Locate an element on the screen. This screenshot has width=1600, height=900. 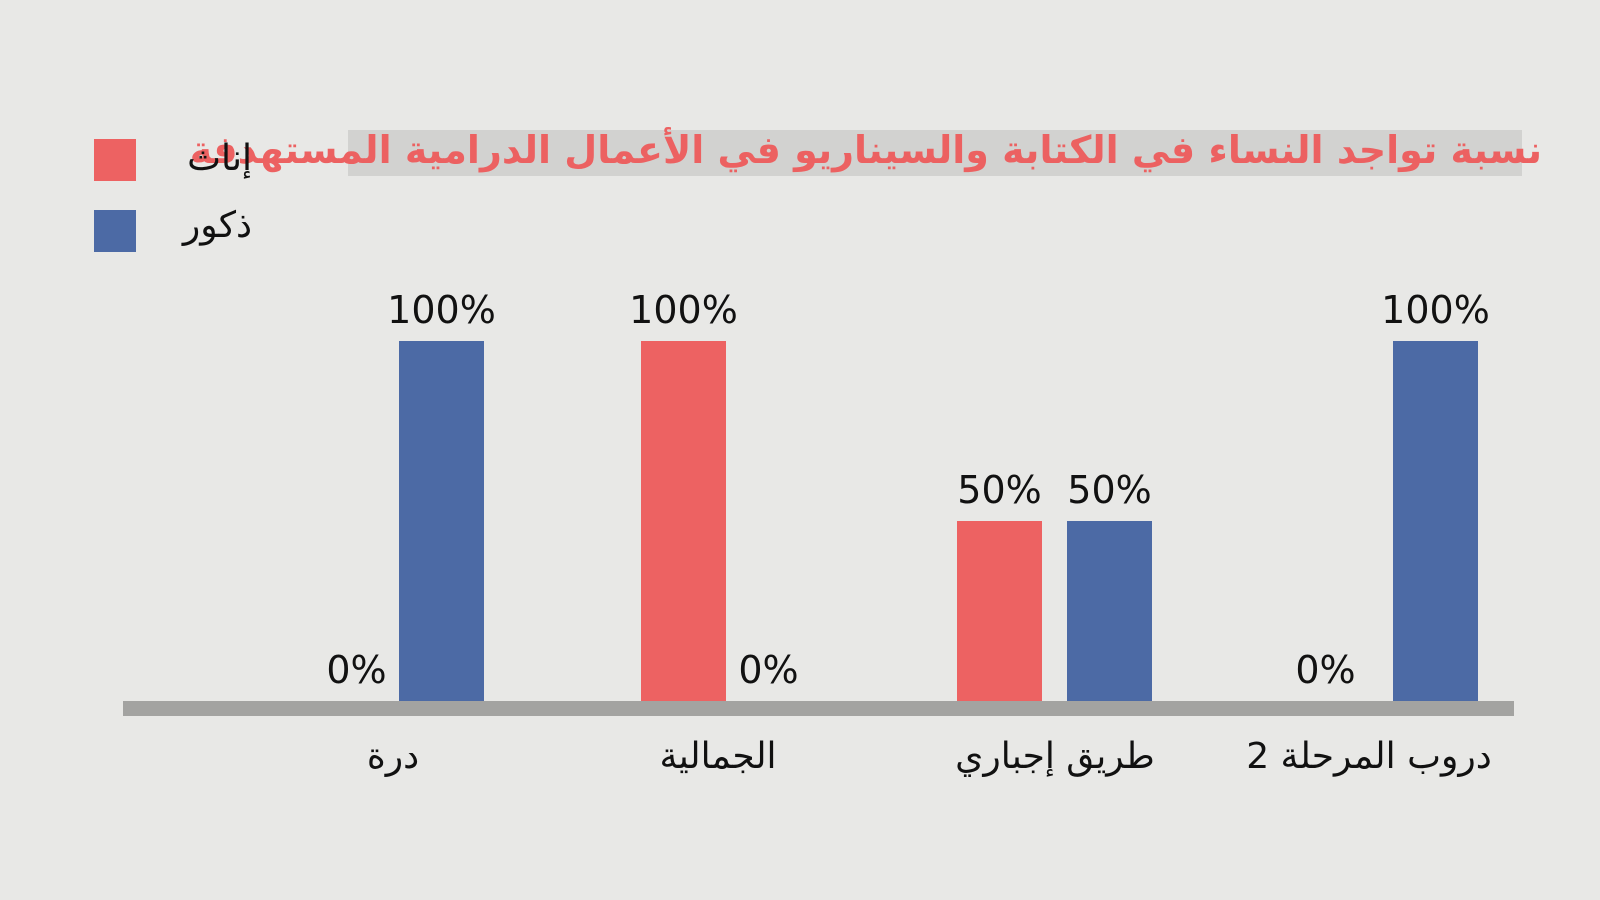
data-label-male-0: 100% is located at coordinates (441, 310).